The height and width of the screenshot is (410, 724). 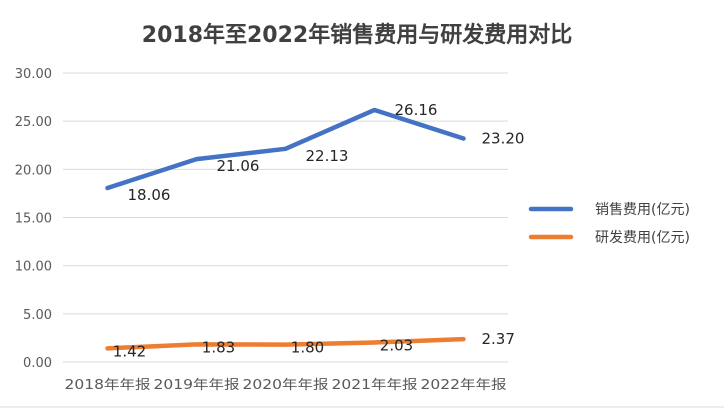 What do you see at coordinates (238, 166) in the screenshot?
I see `data-label: 21.06` at bounding box center [238, 166].